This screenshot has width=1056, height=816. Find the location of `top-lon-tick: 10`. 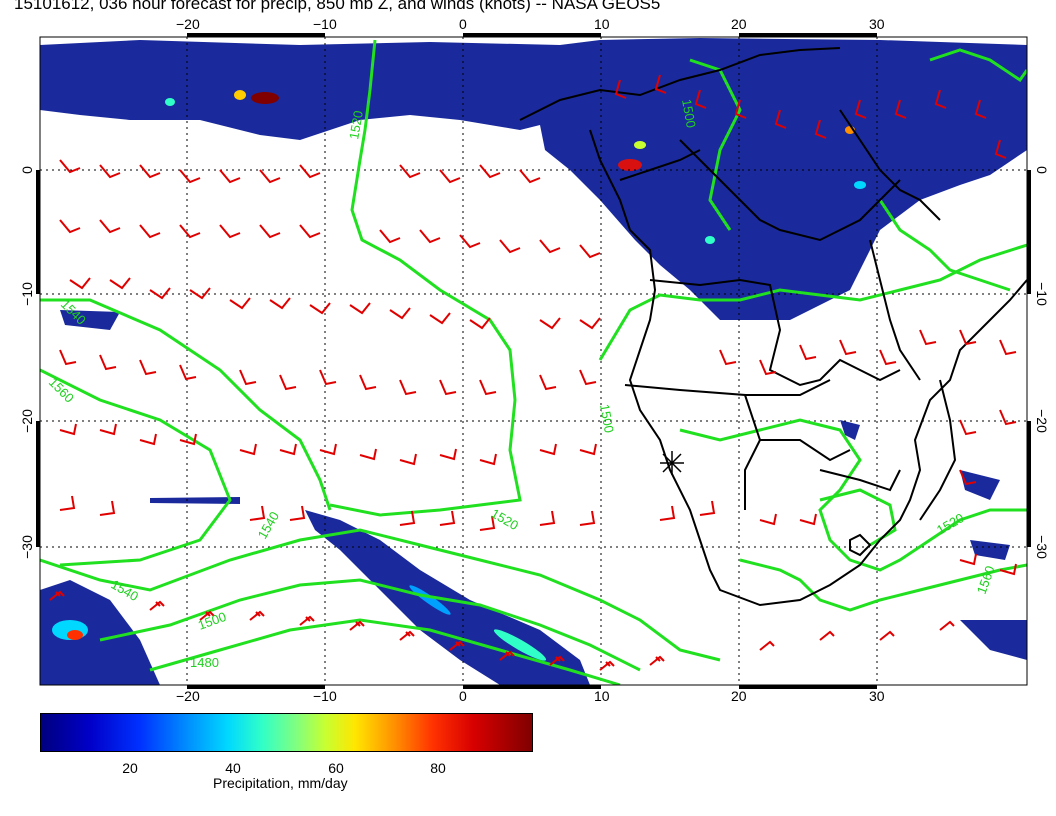

top-lon-tick: 10 is located at coordinates (602, 24).